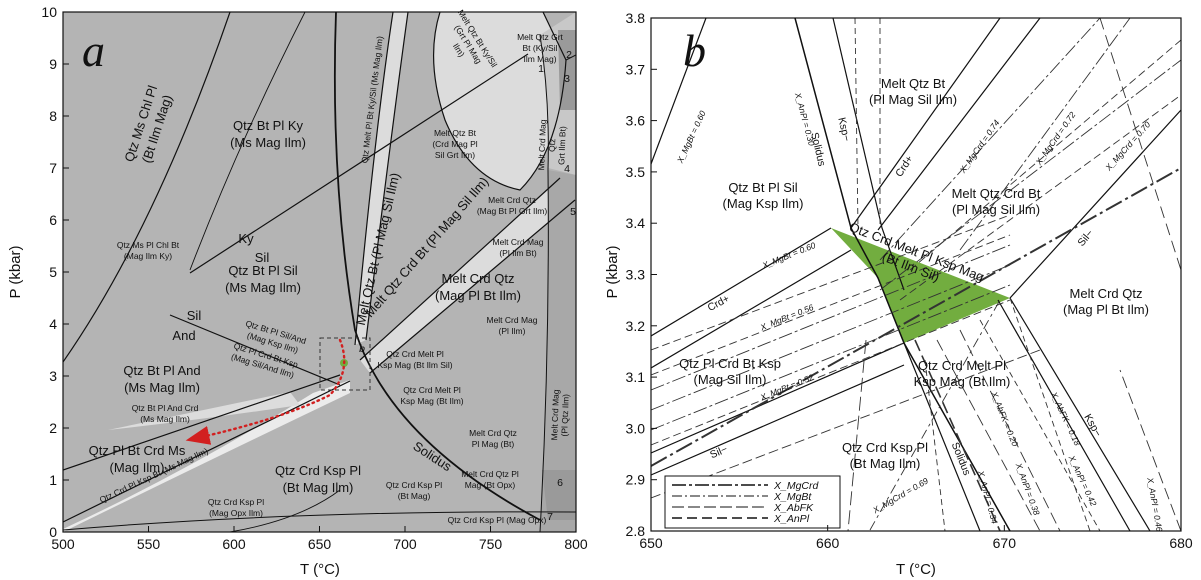 This screenshot has height=580, width=1201. Describe the element at coordinates (560, 415) in the screenshot. I see `field-label: Melt Crd Mag(Pl Qtz Ilm)` at that location.